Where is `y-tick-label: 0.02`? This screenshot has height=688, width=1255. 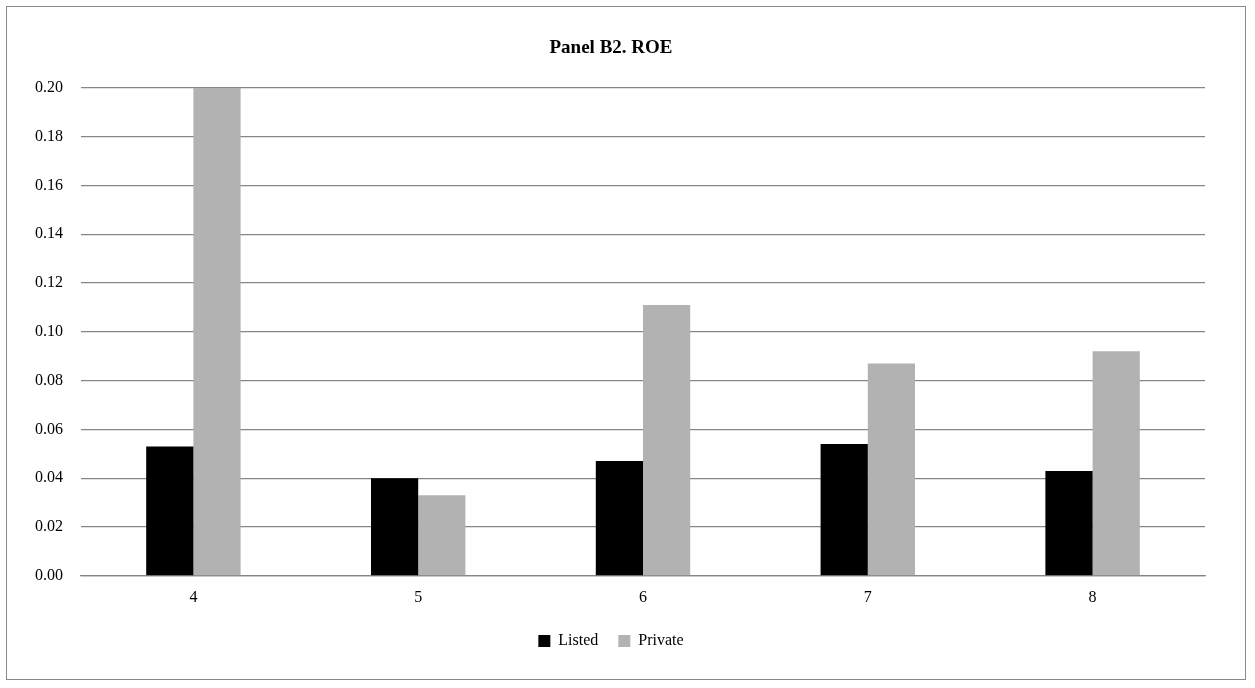 y-tick-label: 0.02 is located at coordinates (49, 526).